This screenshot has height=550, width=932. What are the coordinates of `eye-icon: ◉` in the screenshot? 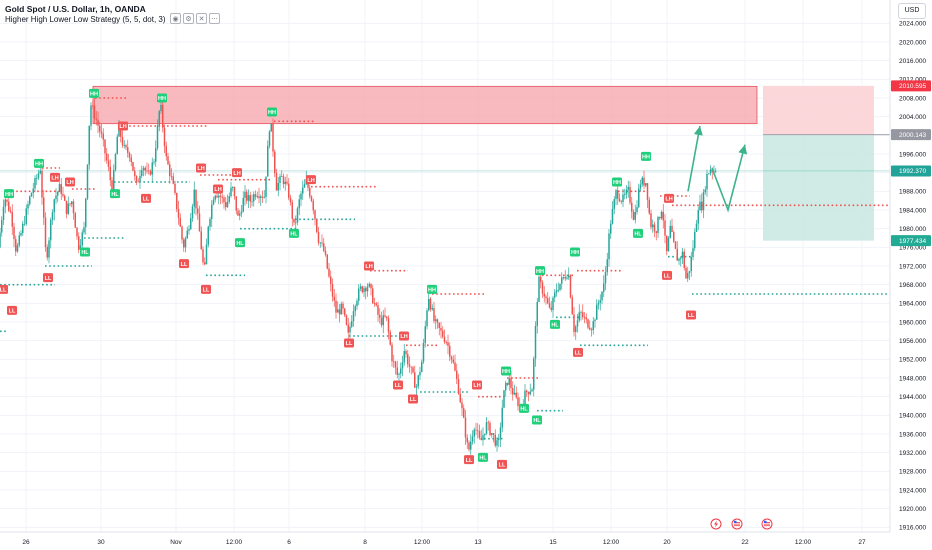 It's located at (175, 18).